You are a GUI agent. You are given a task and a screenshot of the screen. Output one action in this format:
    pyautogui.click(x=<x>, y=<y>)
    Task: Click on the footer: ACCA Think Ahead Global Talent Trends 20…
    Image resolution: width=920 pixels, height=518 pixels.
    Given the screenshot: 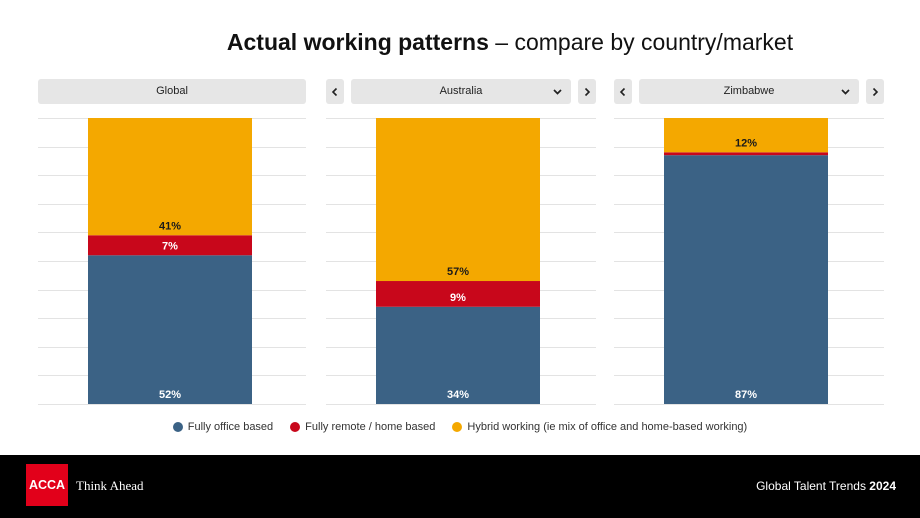 What is the action you would take?
    pyautogui.click(x=460, y=486)
    